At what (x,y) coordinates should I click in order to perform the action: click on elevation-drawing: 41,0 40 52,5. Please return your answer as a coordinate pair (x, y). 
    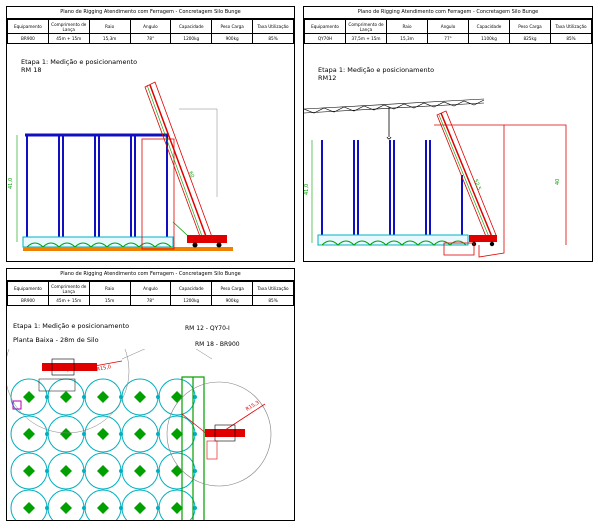
    Looking at the image, I should click on (435, 178).